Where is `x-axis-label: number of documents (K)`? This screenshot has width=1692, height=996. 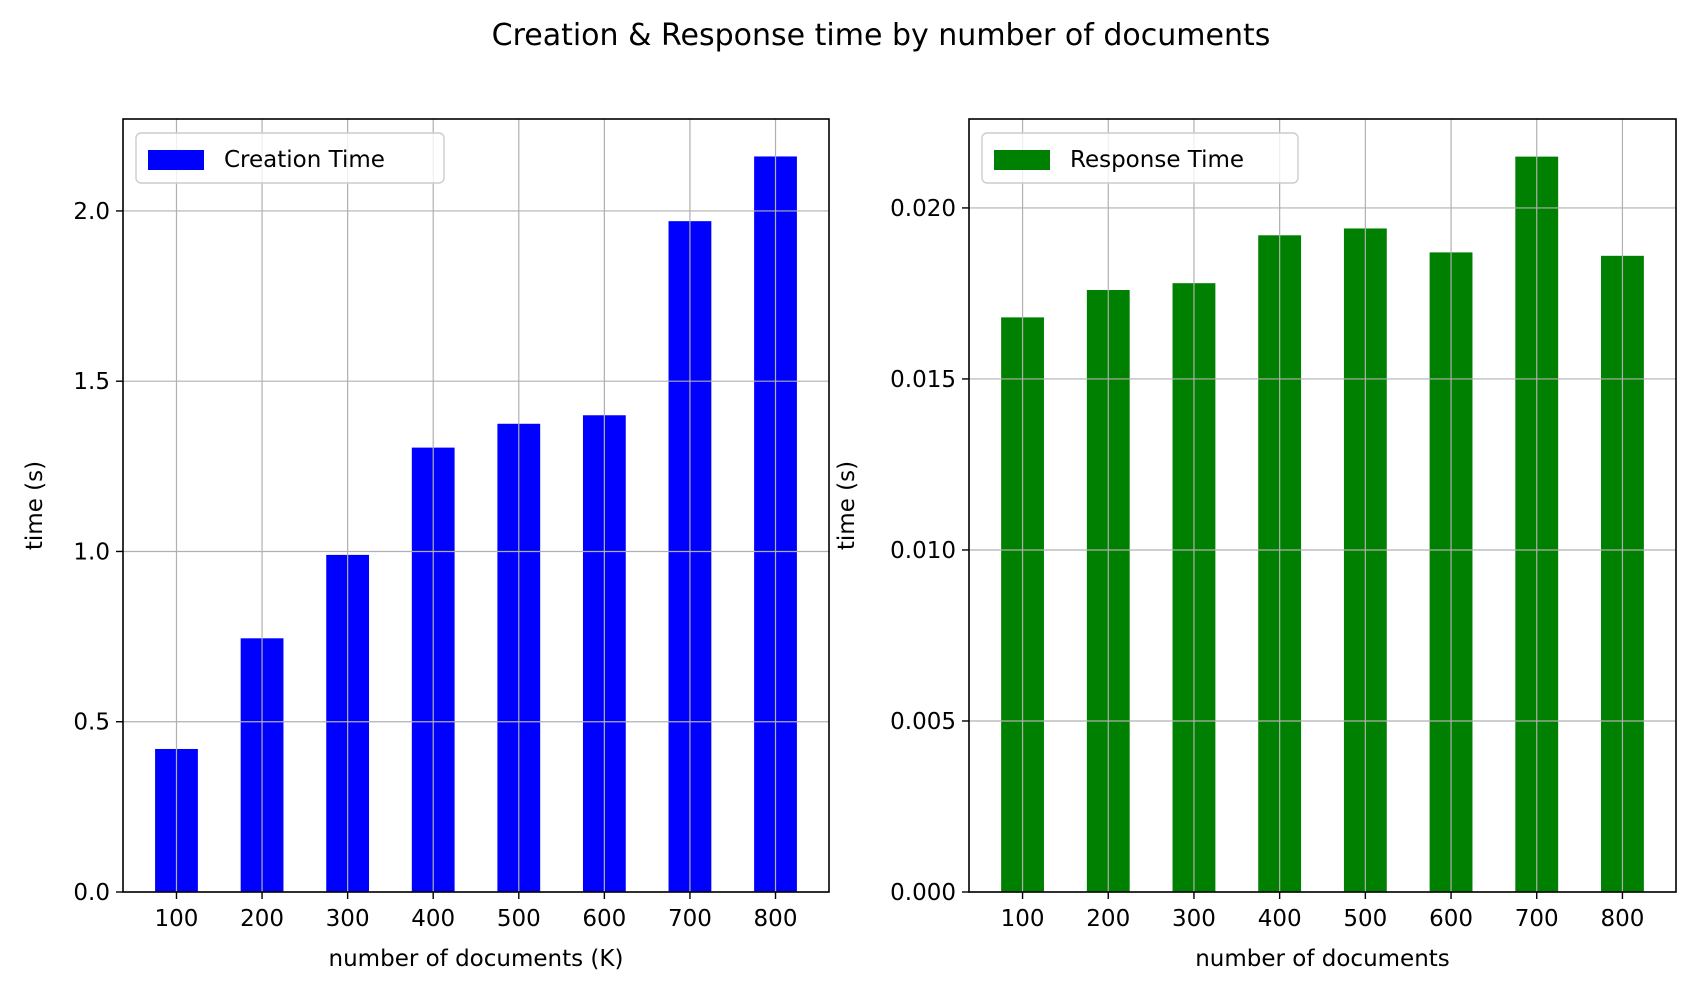 x-axis-label: number of documents (K) is located at coordinates (476, 959).